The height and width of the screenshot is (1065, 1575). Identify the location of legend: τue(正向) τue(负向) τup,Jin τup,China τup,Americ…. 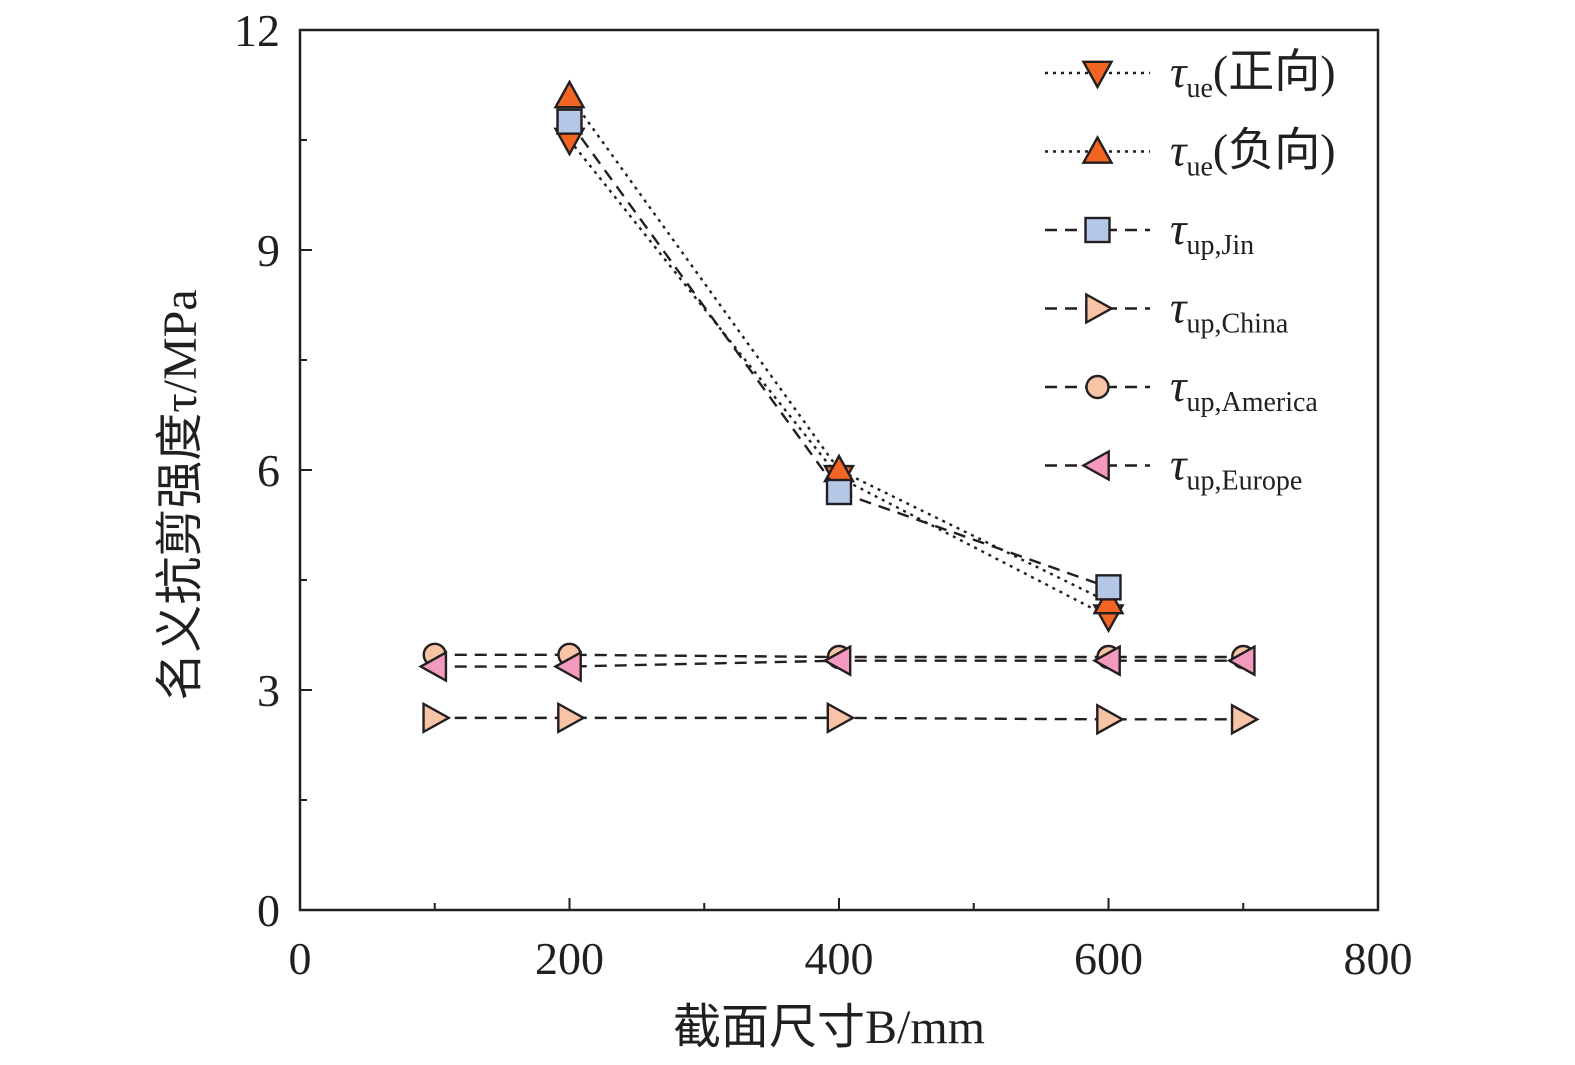
(1190, 271).